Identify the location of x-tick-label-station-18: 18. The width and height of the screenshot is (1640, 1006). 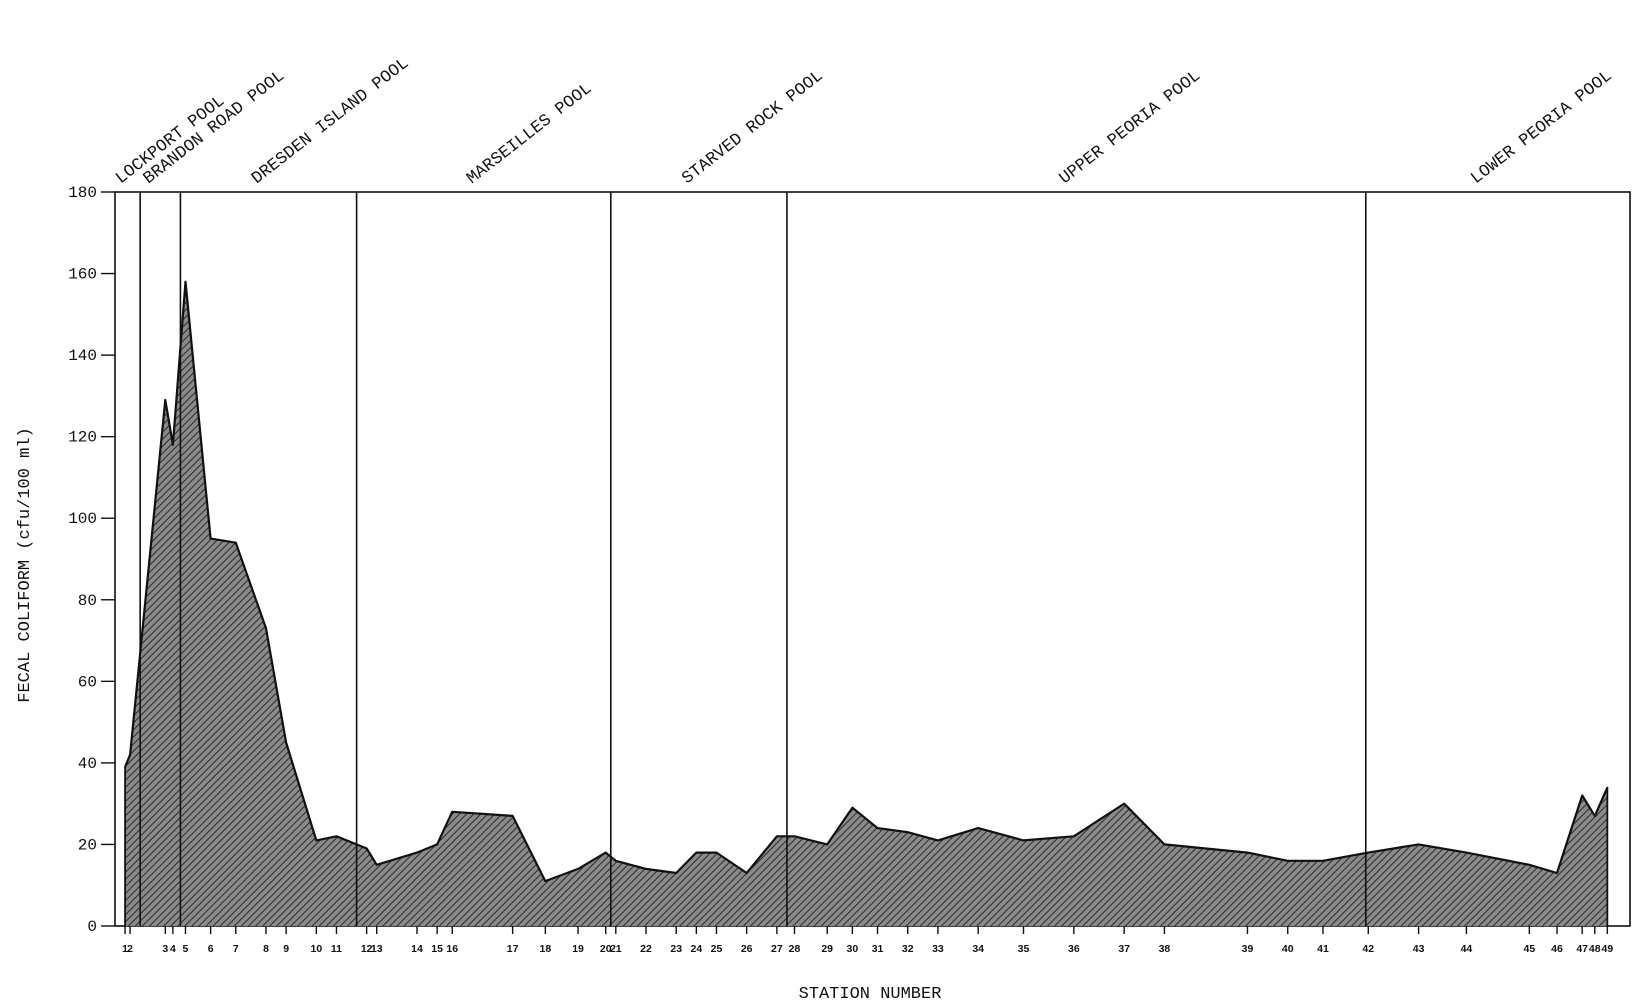
(545, 949).